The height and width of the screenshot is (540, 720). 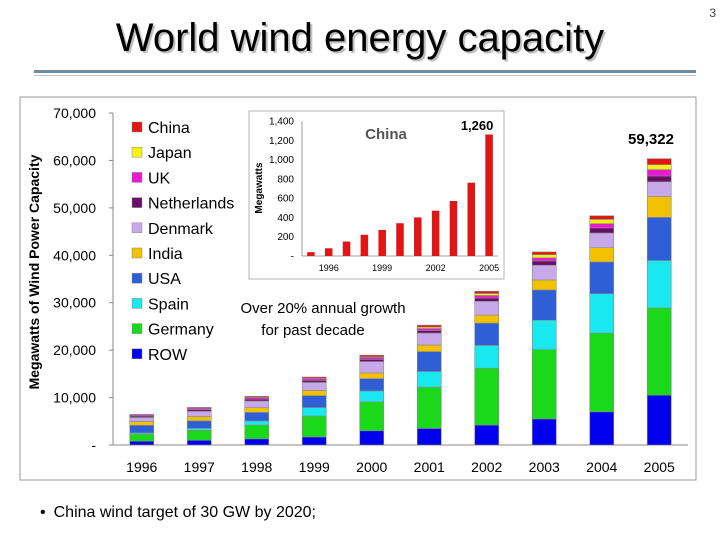 I want to click on bar-segment-japan-2003, so click(x=544, y=256).